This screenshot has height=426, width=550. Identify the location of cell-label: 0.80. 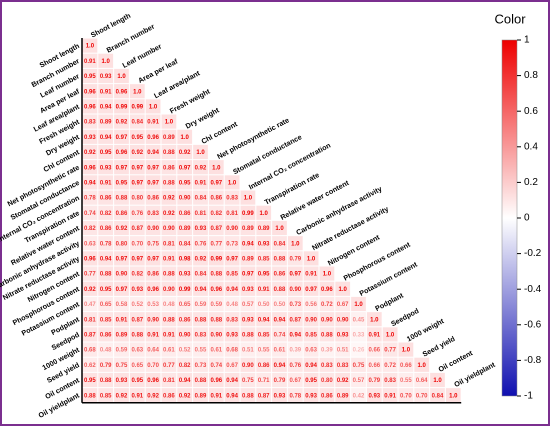
(327, 381).